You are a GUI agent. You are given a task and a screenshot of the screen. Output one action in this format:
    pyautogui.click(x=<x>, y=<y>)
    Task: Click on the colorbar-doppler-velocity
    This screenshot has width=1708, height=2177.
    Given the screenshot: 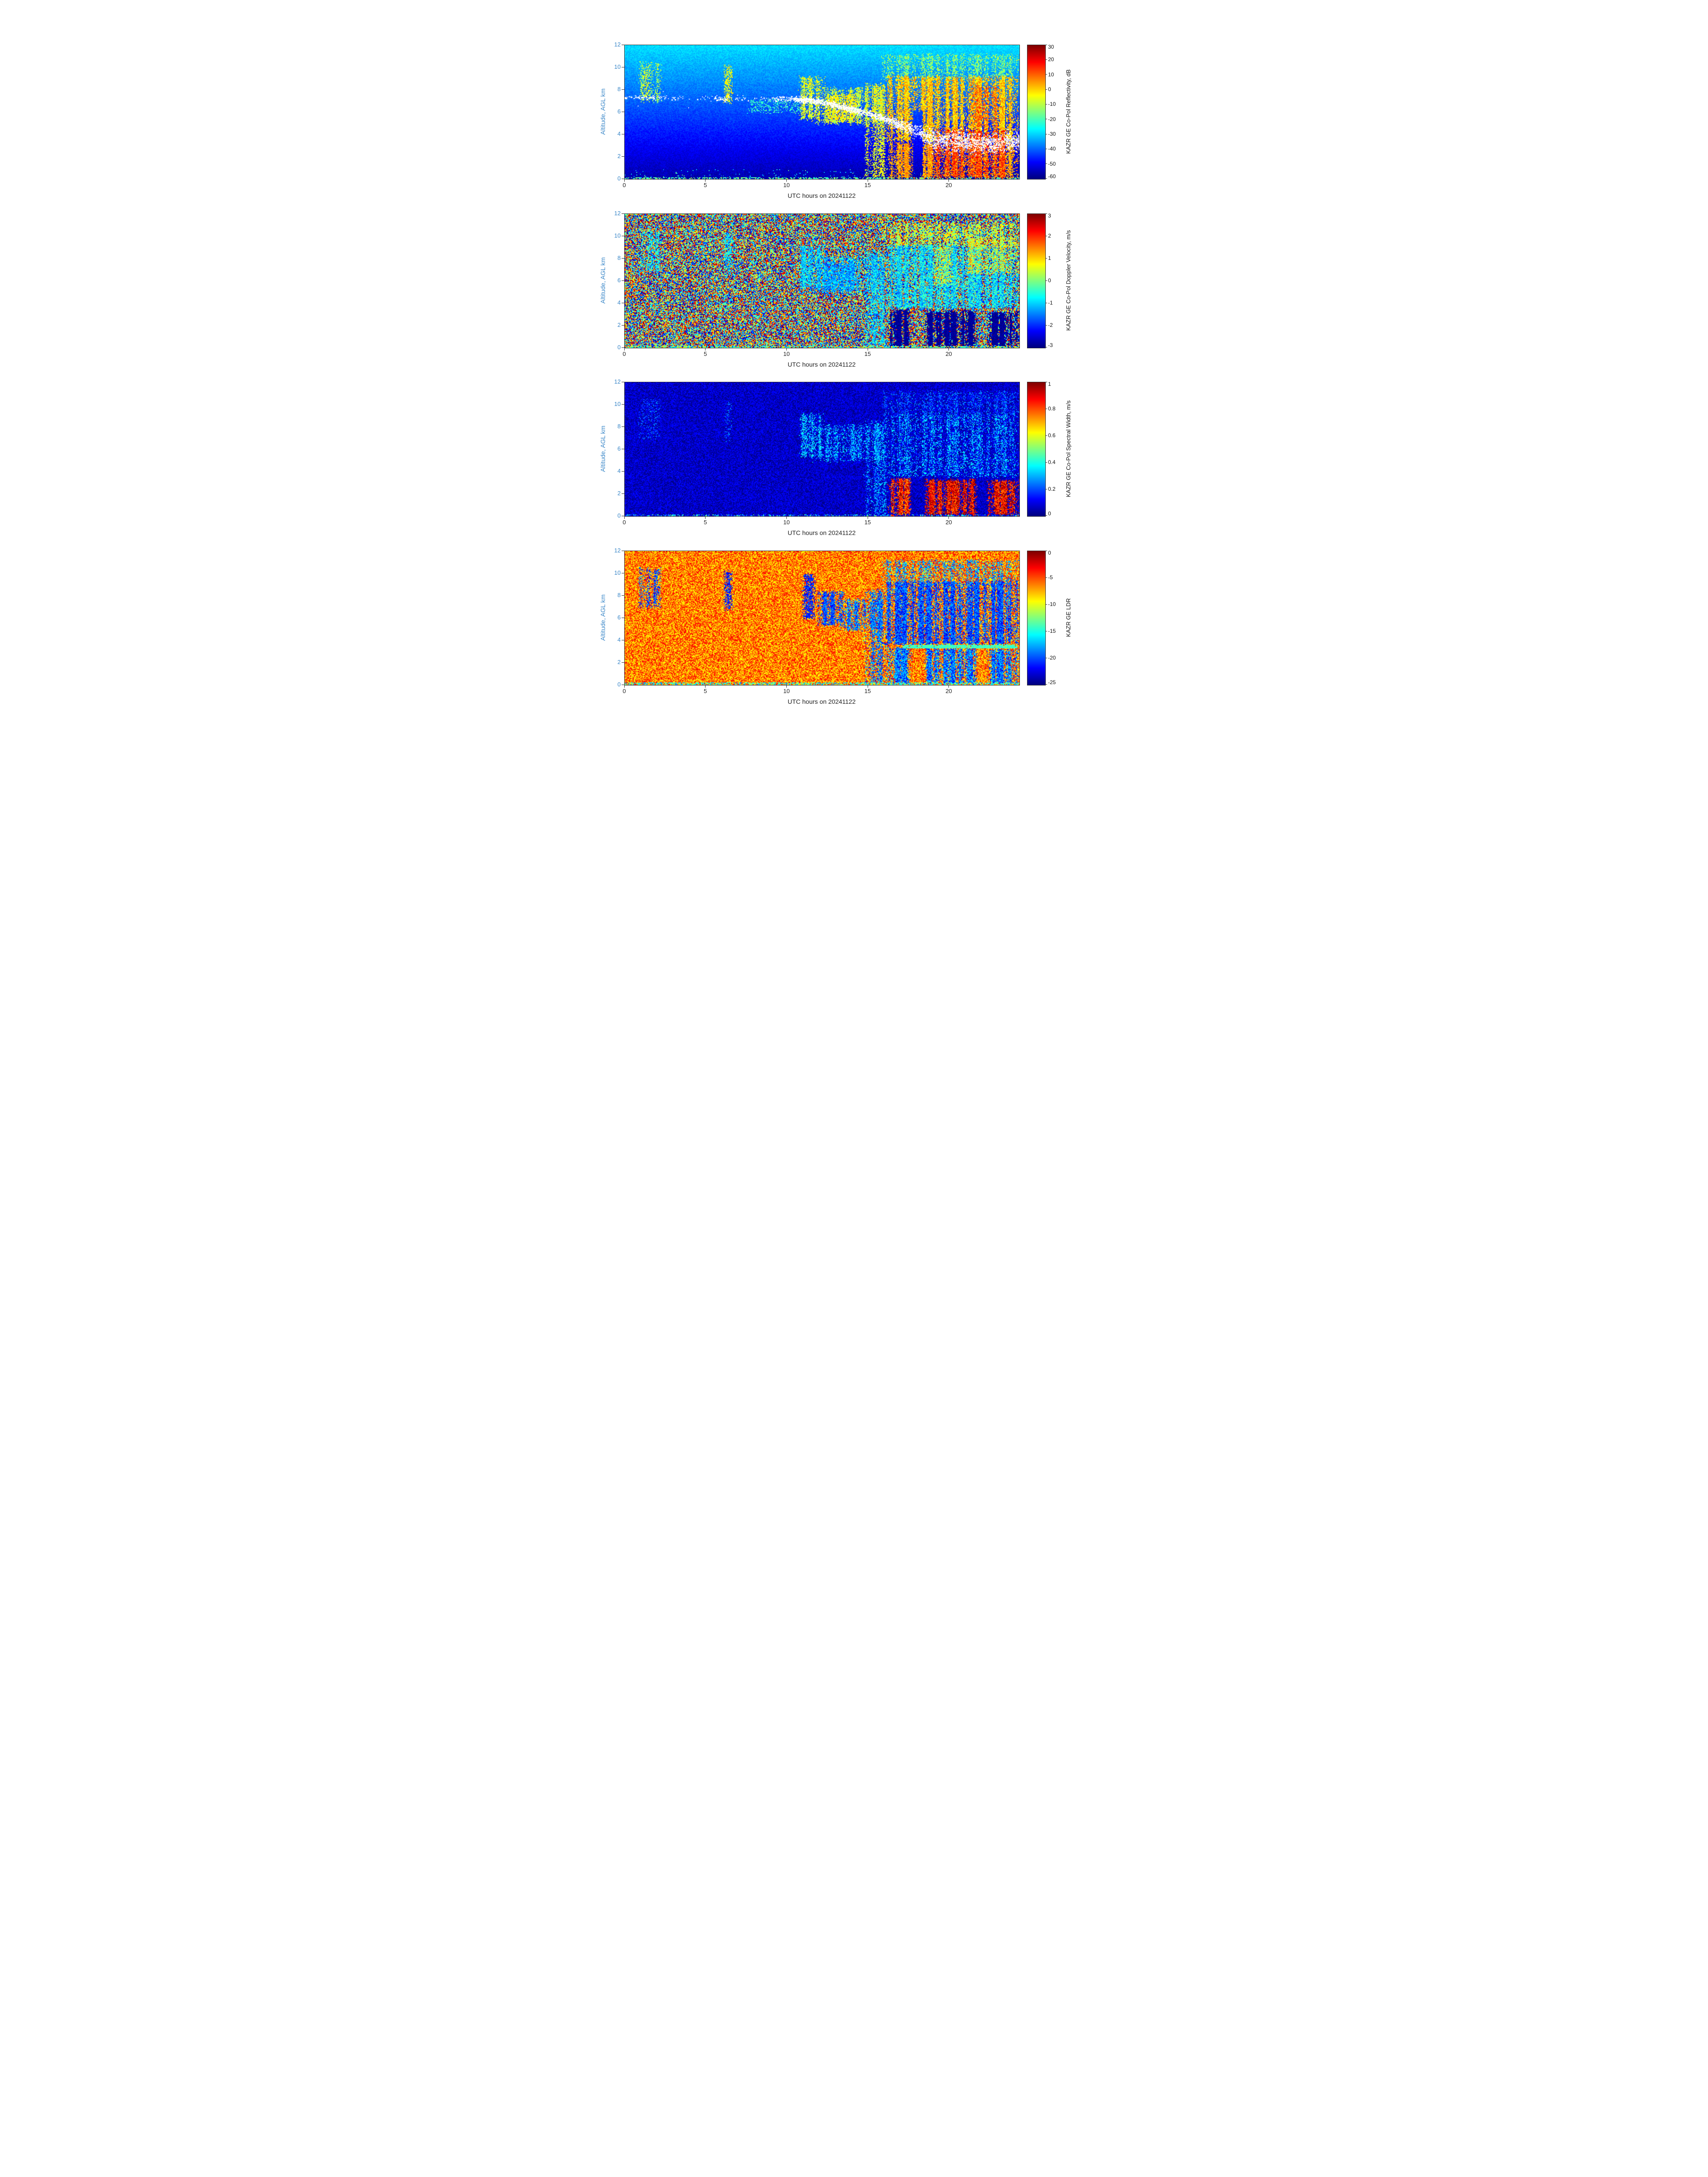 What is the action you would take?
    pyautogui.click(x=1036, y=280)
    